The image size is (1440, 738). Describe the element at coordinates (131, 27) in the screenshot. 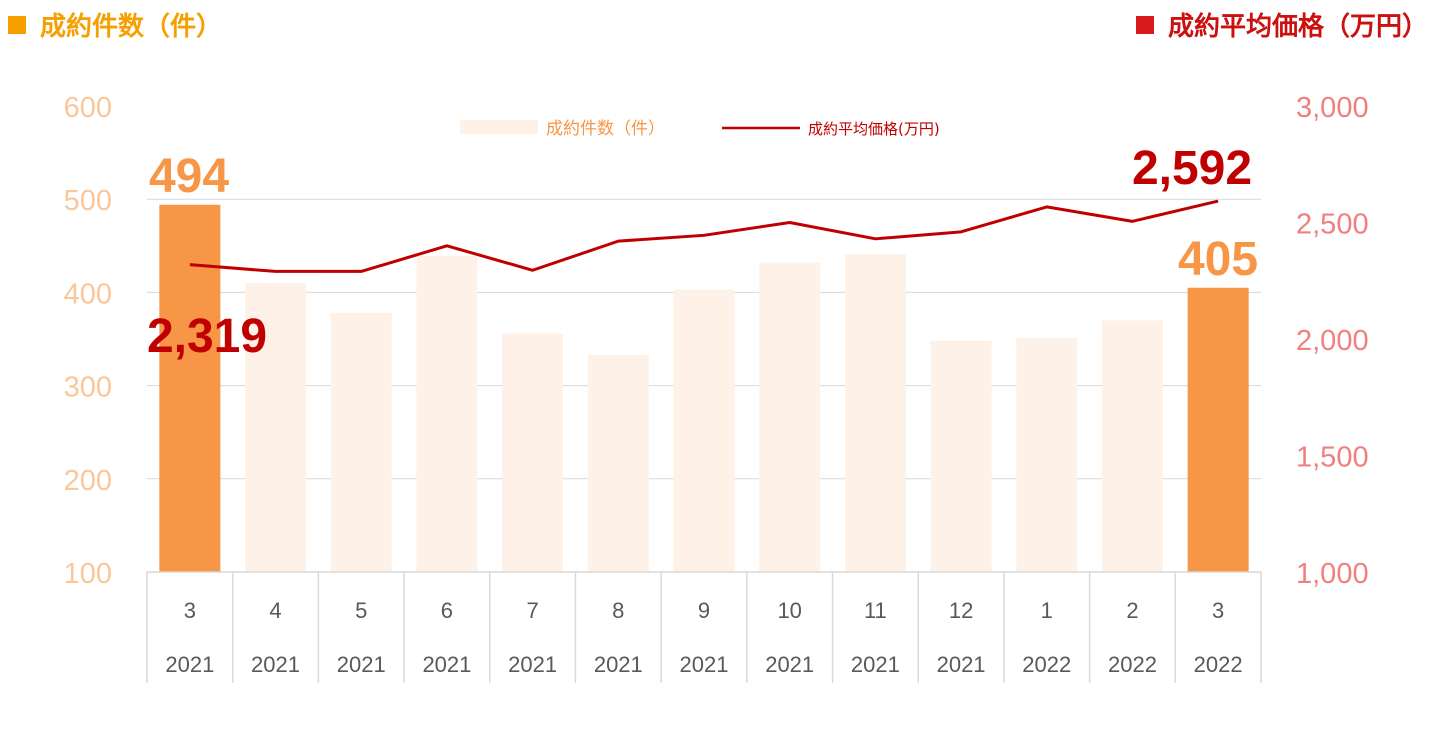

I see `left-axis-title: 成約件数（件）` at that location.